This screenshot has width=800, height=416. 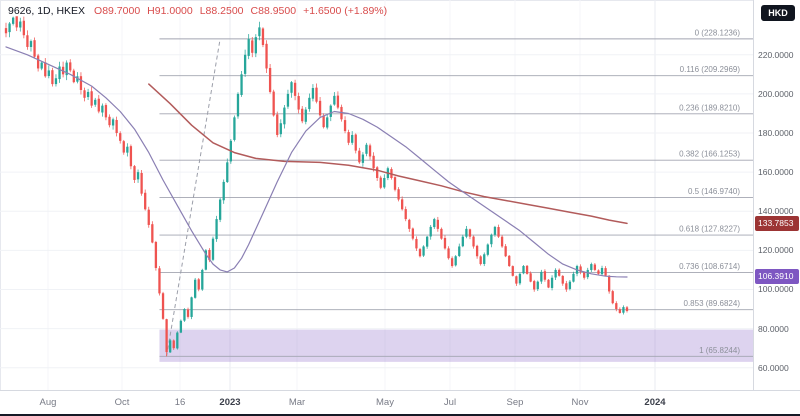 I want to click on time-tick-label: Jul, so click(x=450, y=402).